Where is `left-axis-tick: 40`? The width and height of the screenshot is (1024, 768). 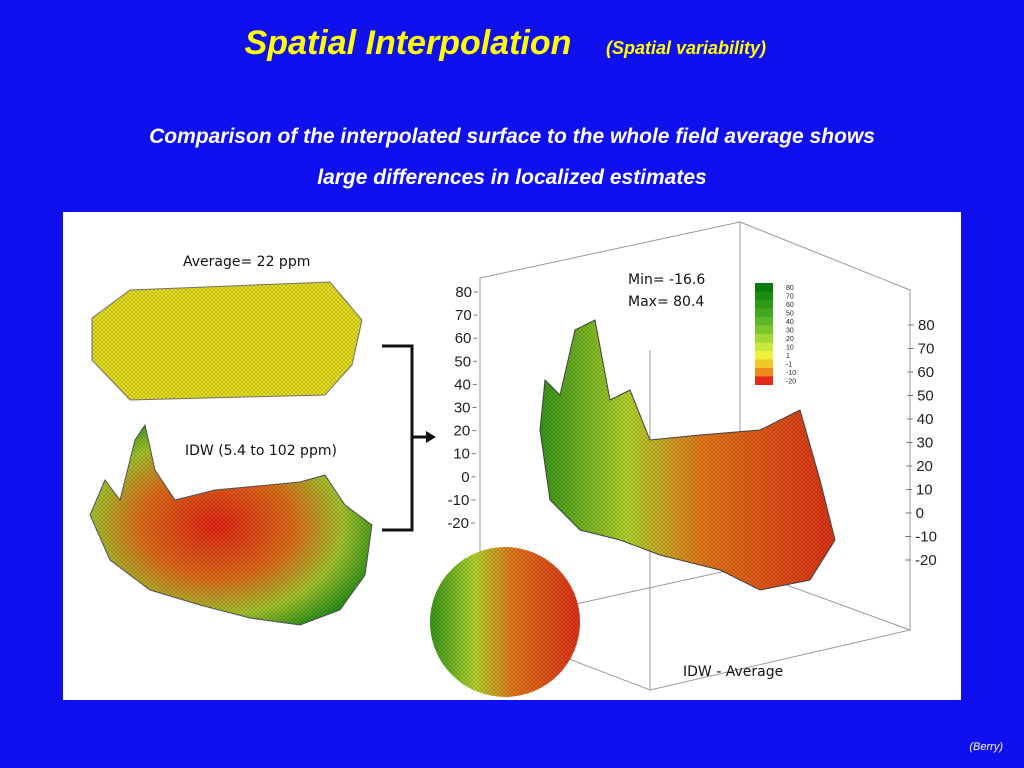 left-axis-tick: 40 is located at coordinates (462, 384).